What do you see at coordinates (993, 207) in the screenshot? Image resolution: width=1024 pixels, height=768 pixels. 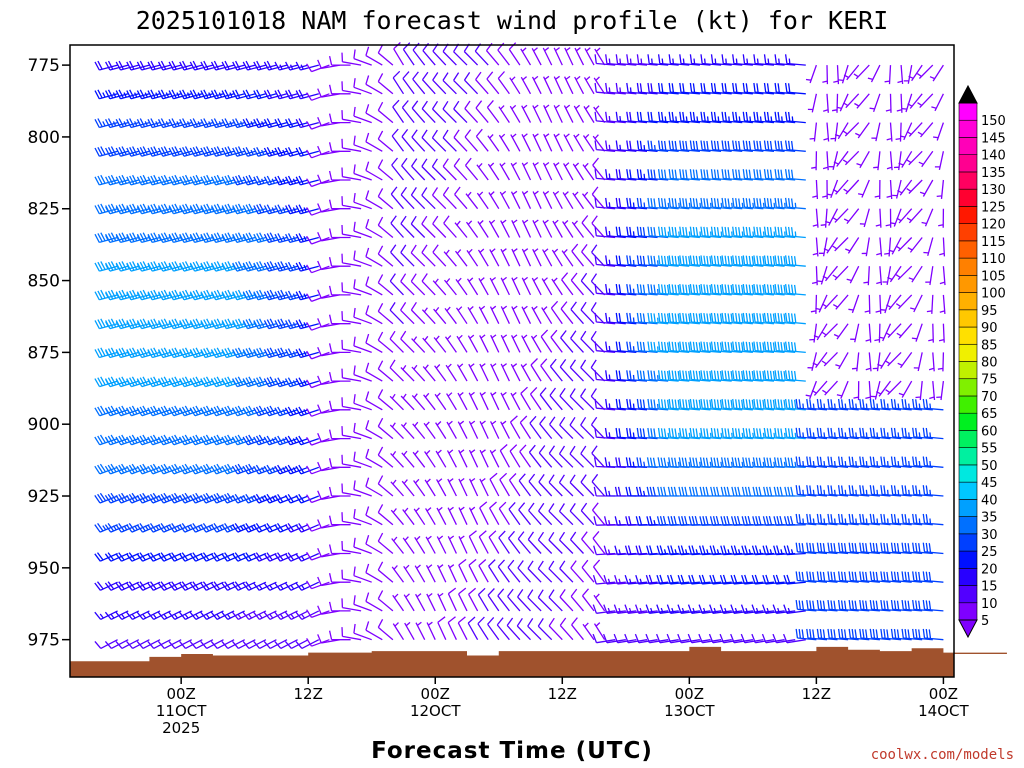 I see `colorbar-label: 125` at bounding box center [993, 207].